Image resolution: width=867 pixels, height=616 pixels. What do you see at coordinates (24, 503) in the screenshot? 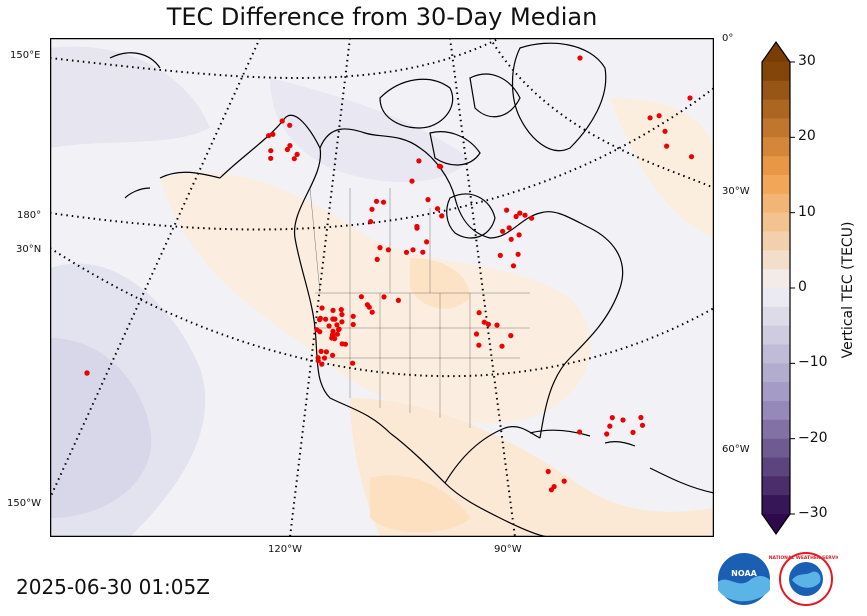
I see `label-150w: 150°W` at bounding box center [24, 503].